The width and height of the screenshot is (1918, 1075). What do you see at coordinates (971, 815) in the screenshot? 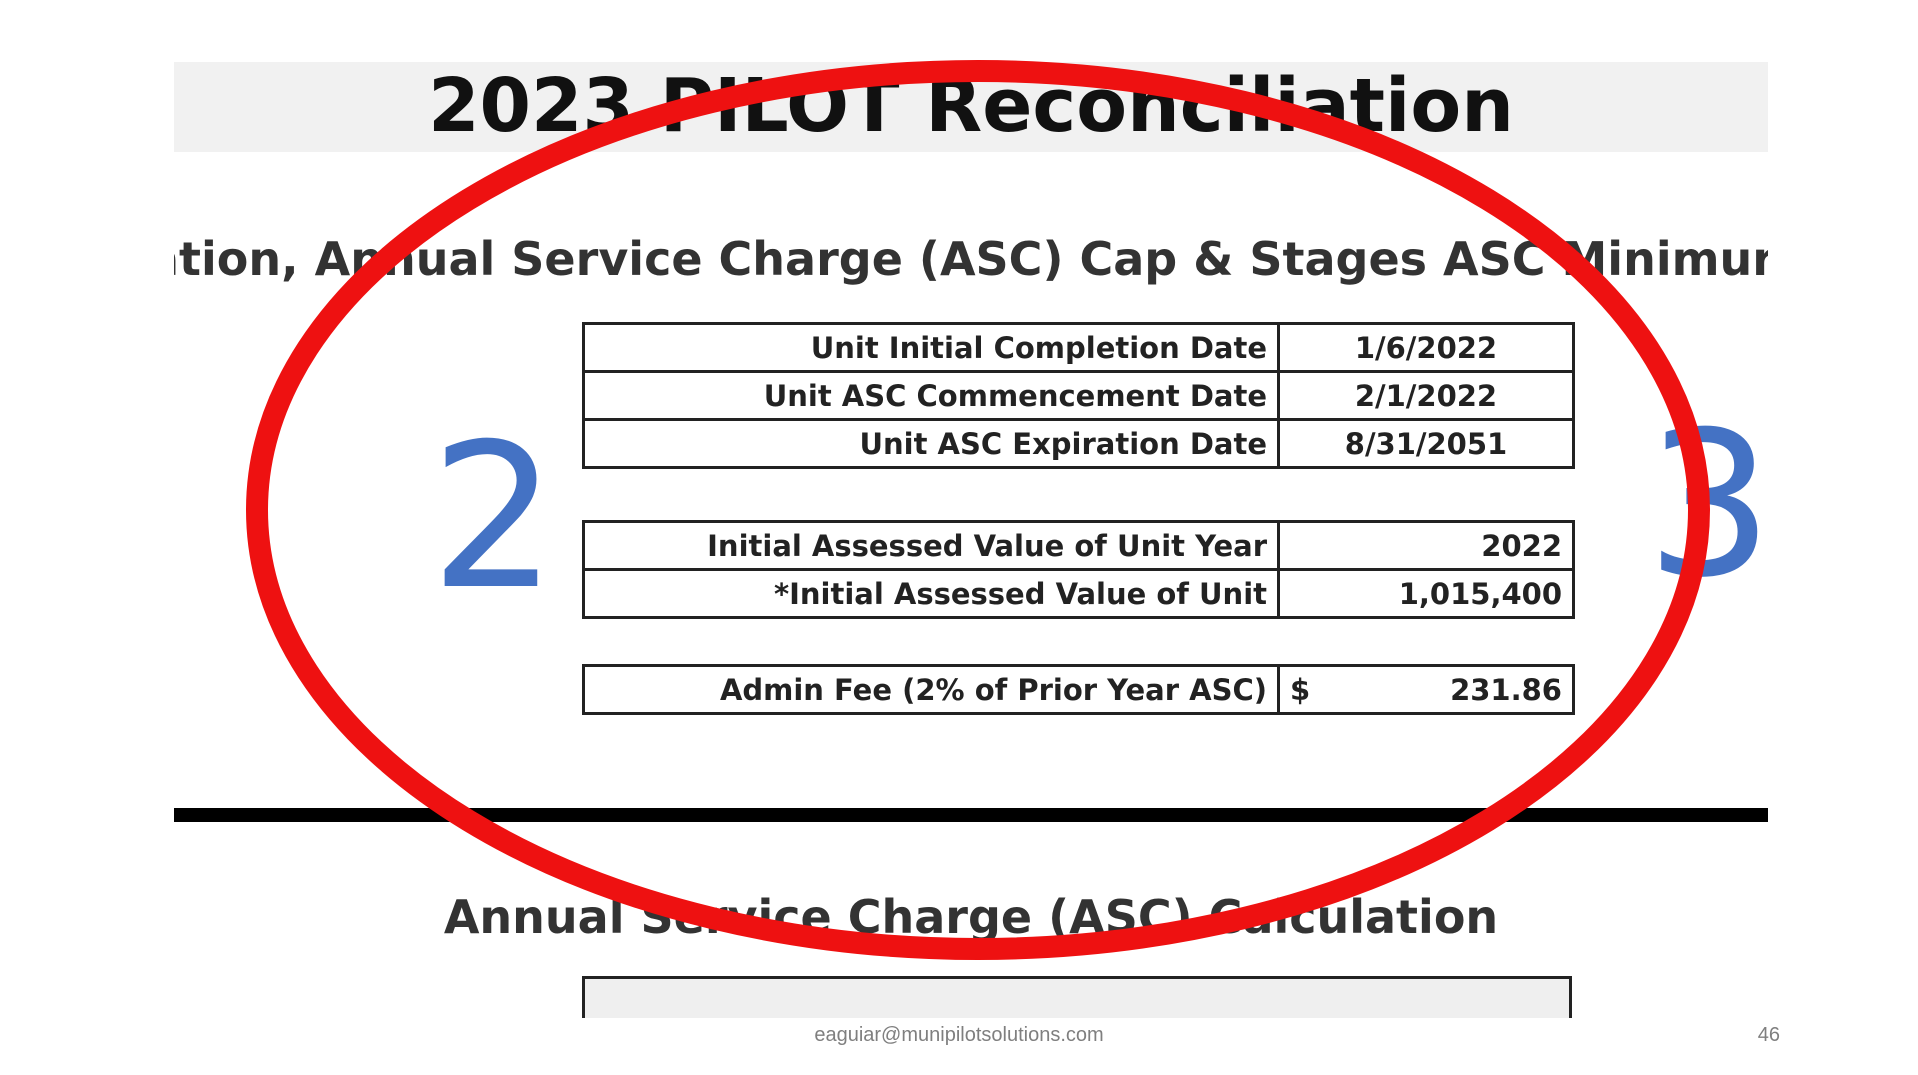
I see `section-divider` at bounding box center [971, 815].